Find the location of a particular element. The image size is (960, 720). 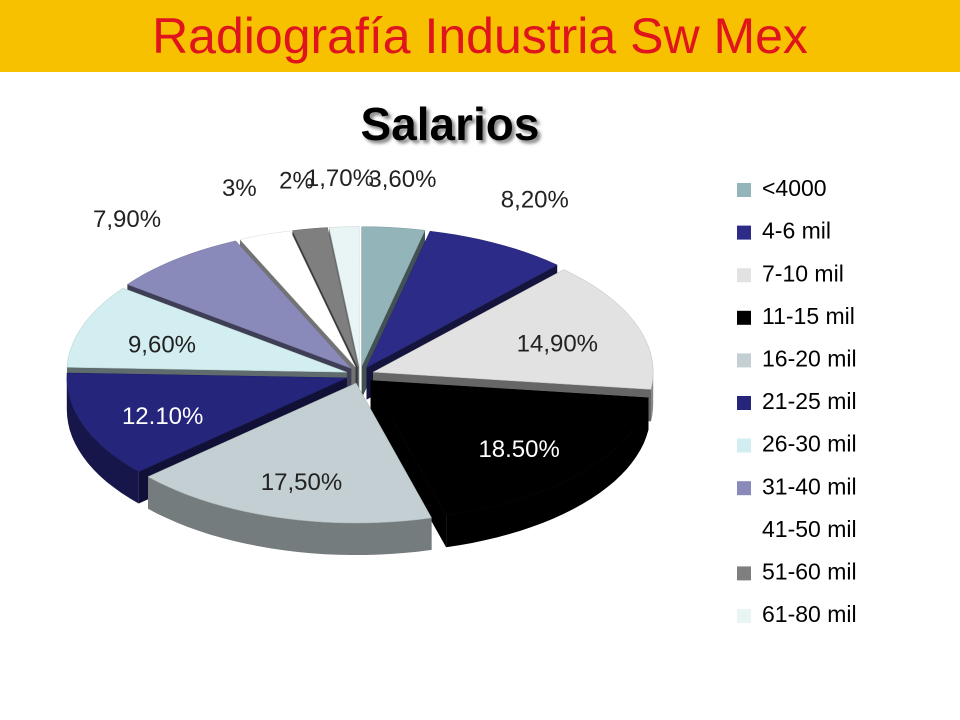

chart-title: Salarios is located at coordinates (450, 124).